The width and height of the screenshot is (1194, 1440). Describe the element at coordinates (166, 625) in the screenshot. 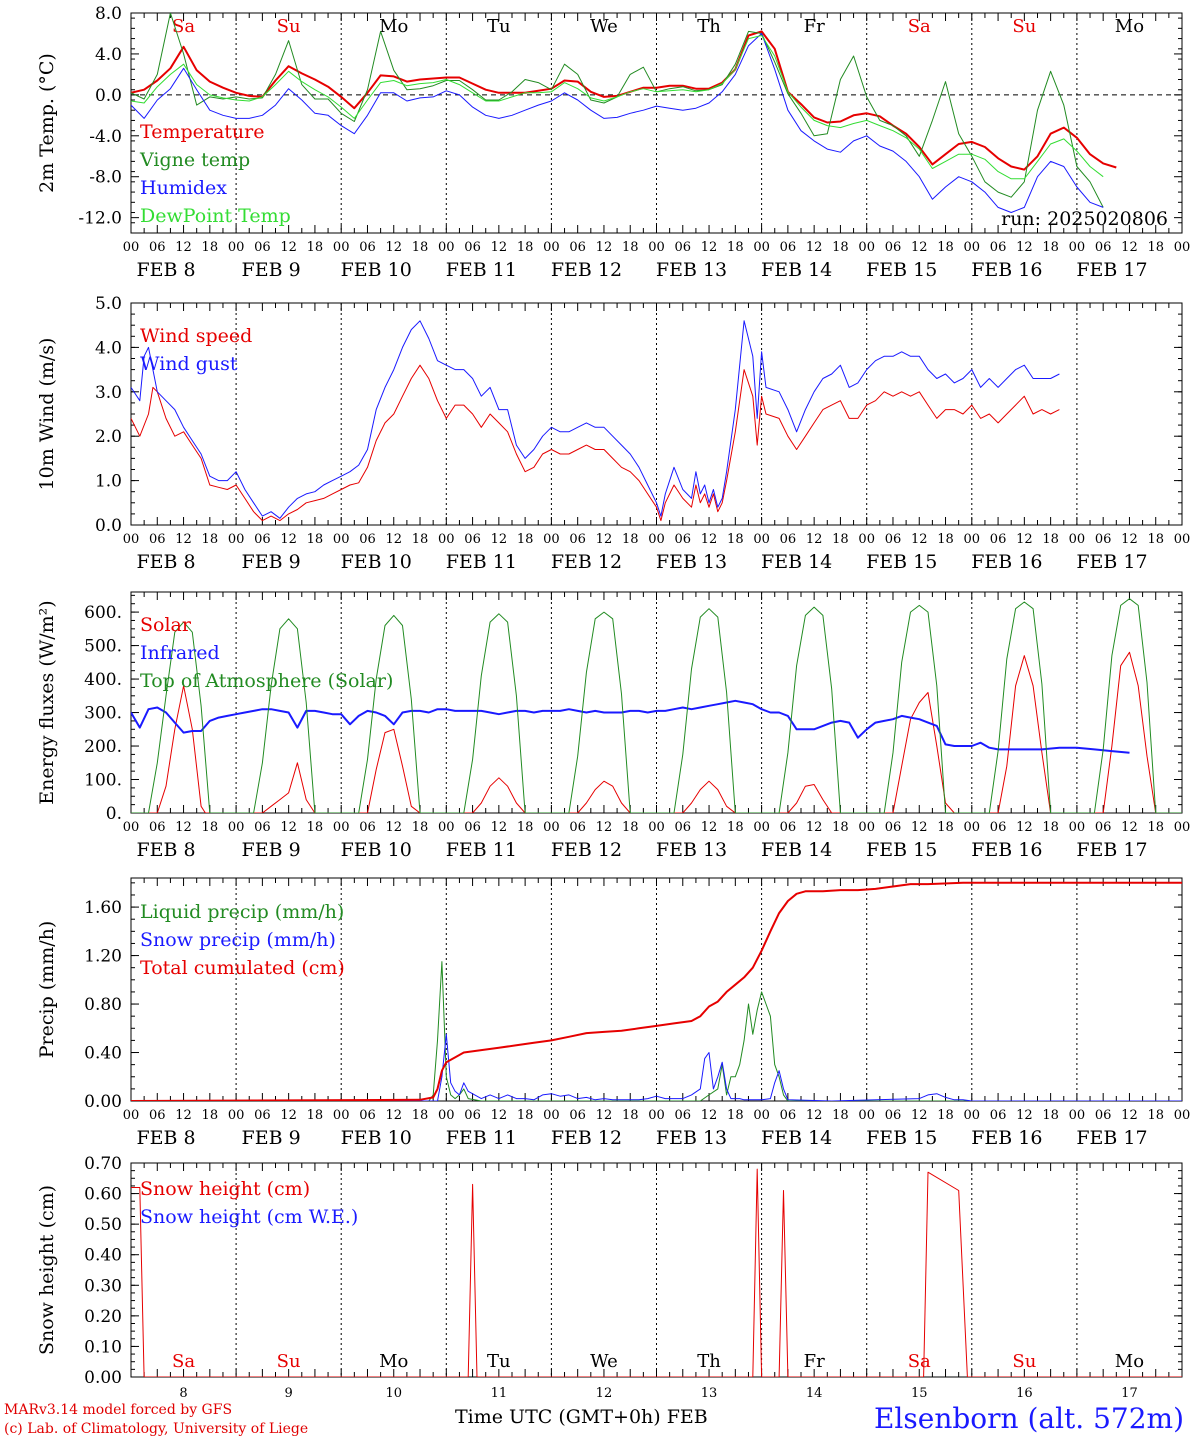

I see `legend-entry: Solar` at that location.